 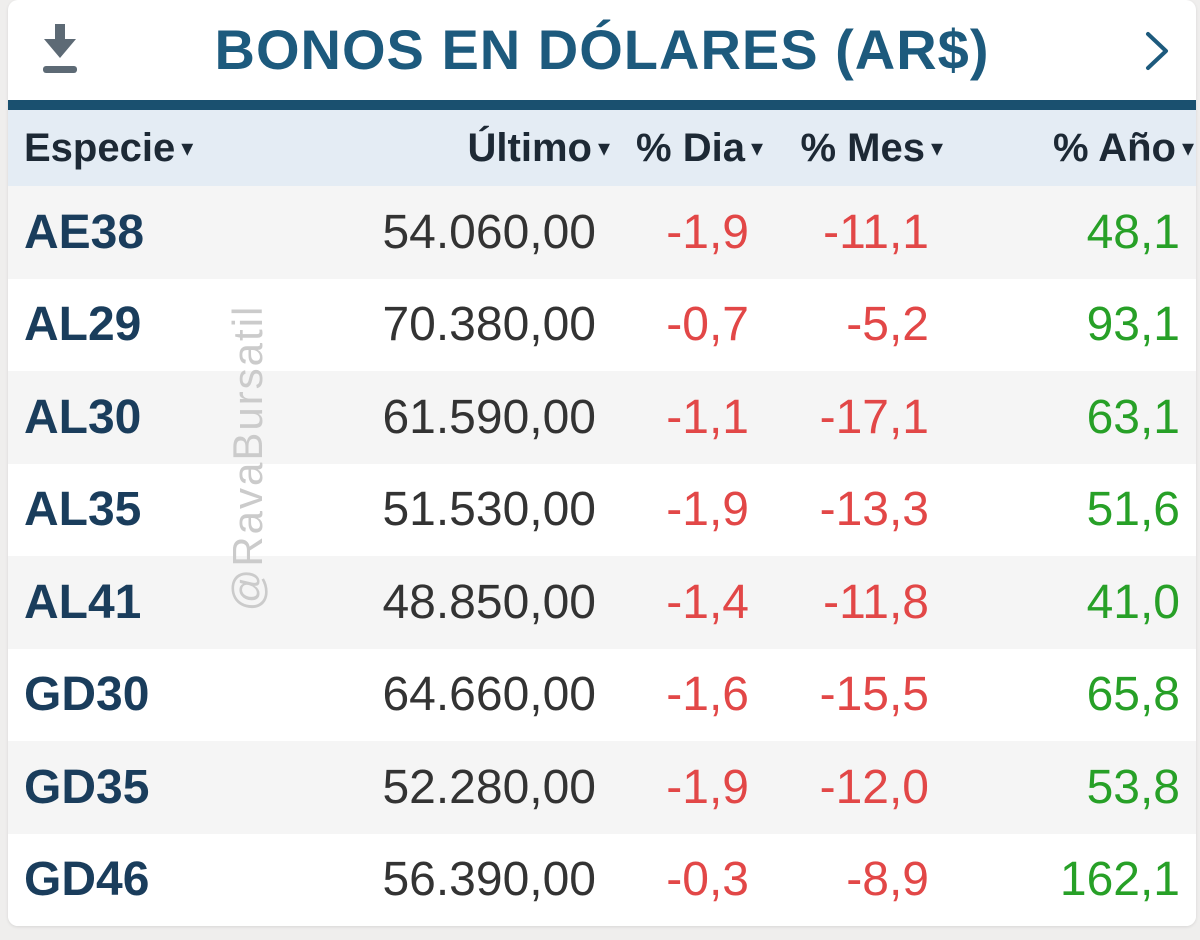 What do you see at coordinates (602, 324) in the screenshot?
I see `table-row: AL29 70.380,00 -0,7 -5,2 93,1` at bounding box center [602, 324].